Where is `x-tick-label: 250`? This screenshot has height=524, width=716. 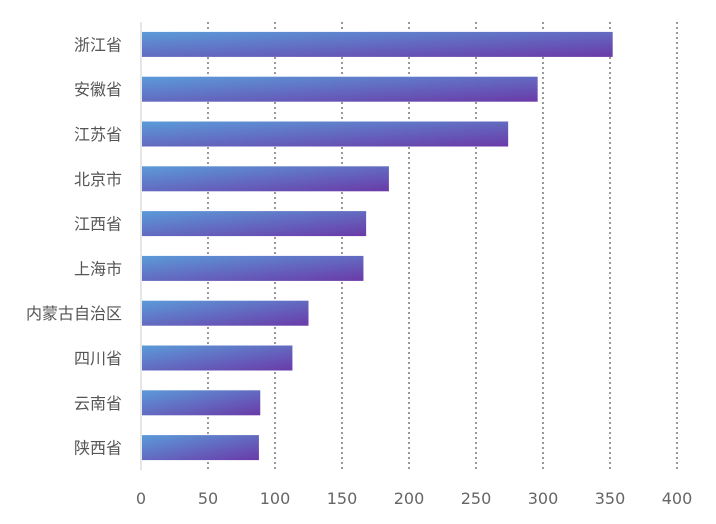
x-tick-label: 250 is located at coordinates (476, 498).